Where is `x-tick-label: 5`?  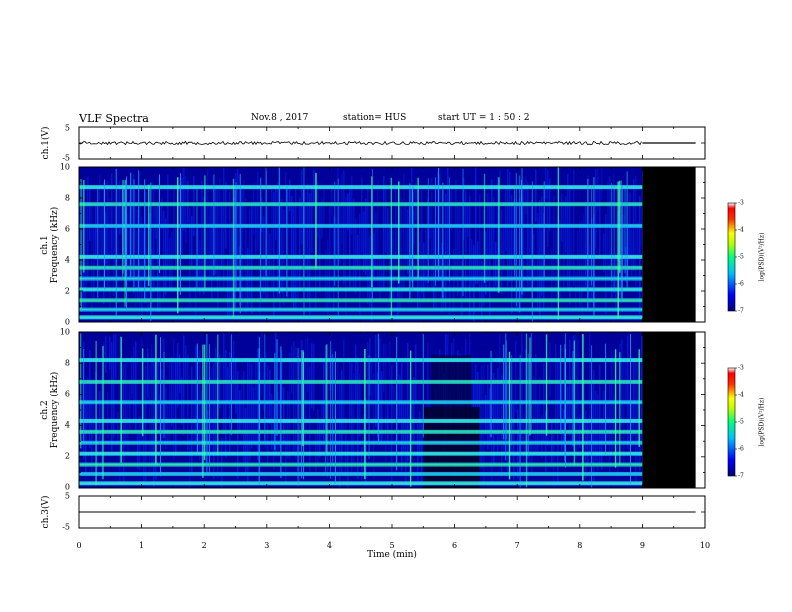 x-tick-label: 5 is located at coordinates (392, 545).